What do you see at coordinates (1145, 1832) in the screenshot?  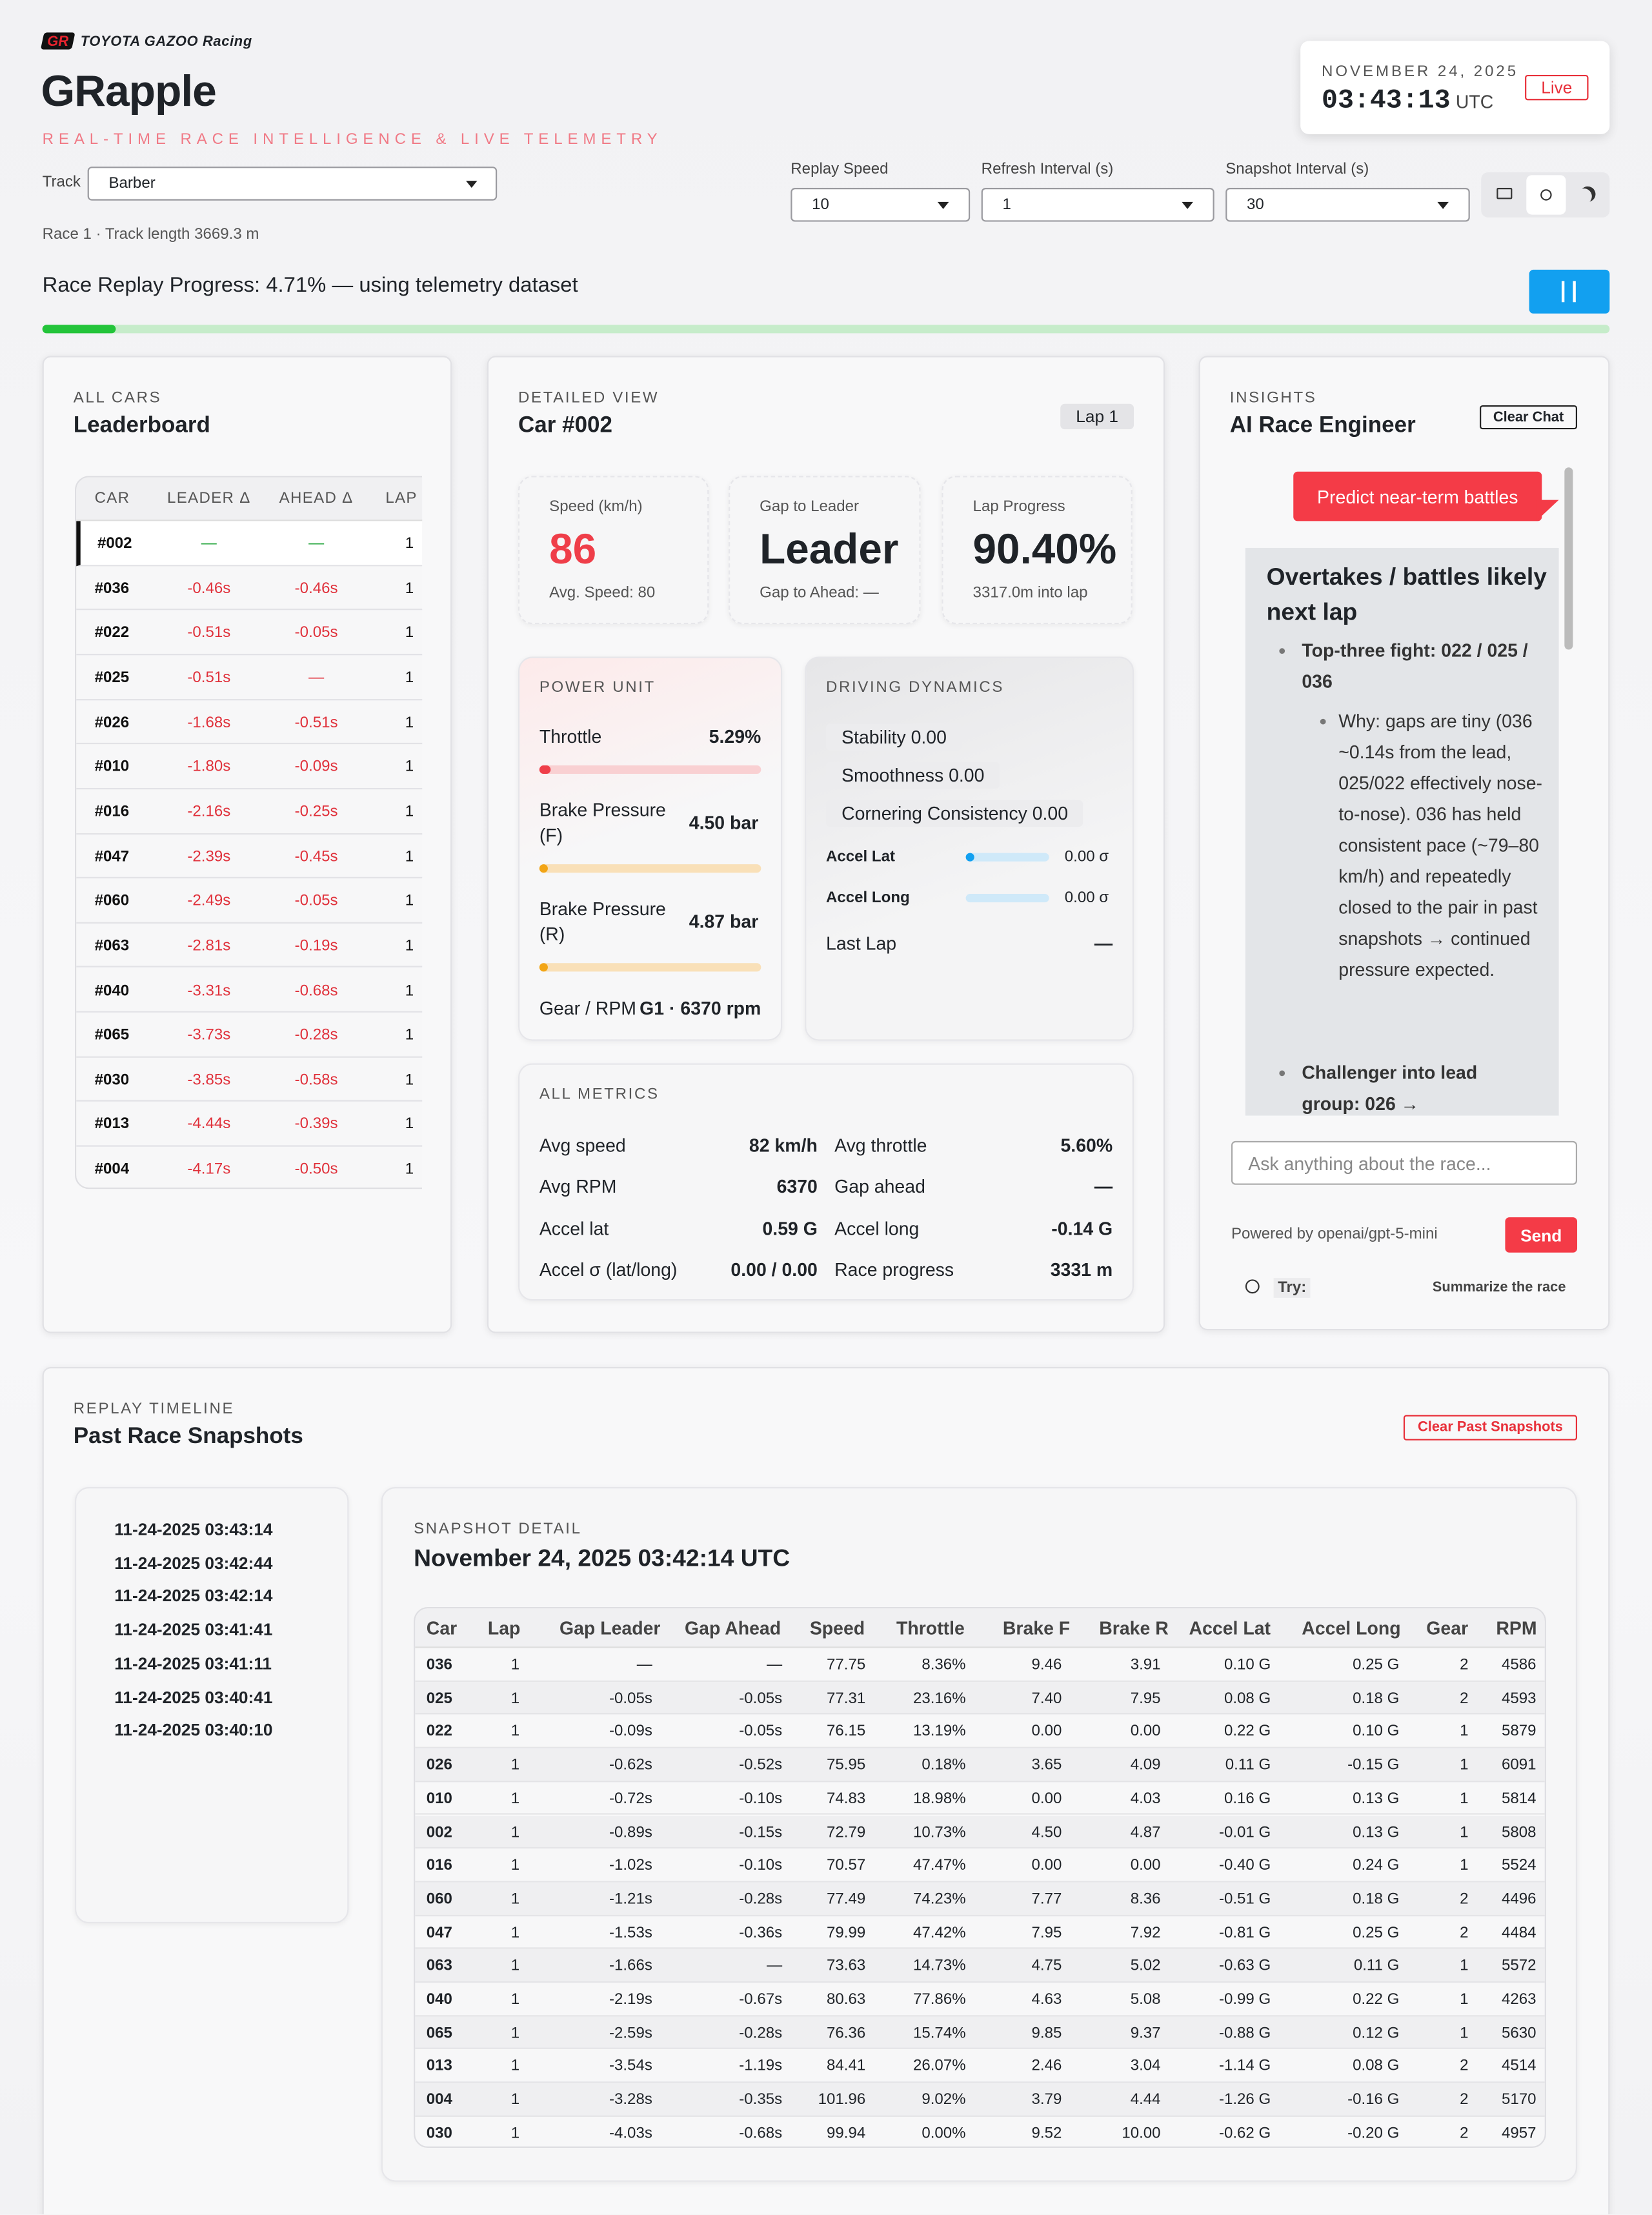 I see `snapshot-cell: 4.87` at bounding box center [1145, 1832].